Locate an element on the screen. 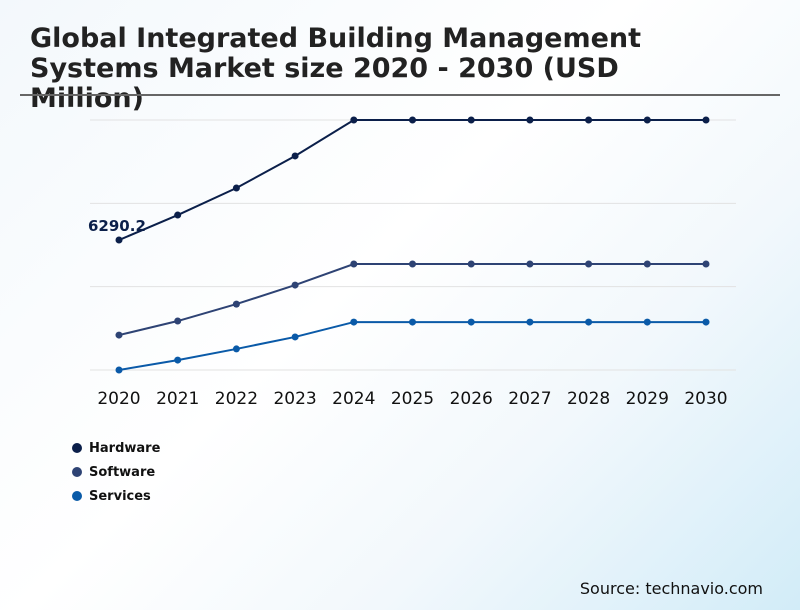 The width and height of the screenshot is (800, 610). x-tick-label: 2021 is located at coordinates (177, 399).